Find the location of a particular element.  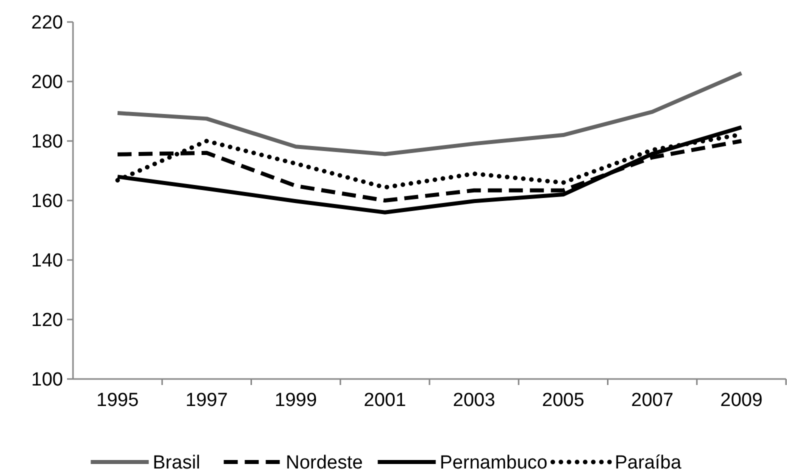

x-tick-label: 1999 is located at coordinates (295, 400).